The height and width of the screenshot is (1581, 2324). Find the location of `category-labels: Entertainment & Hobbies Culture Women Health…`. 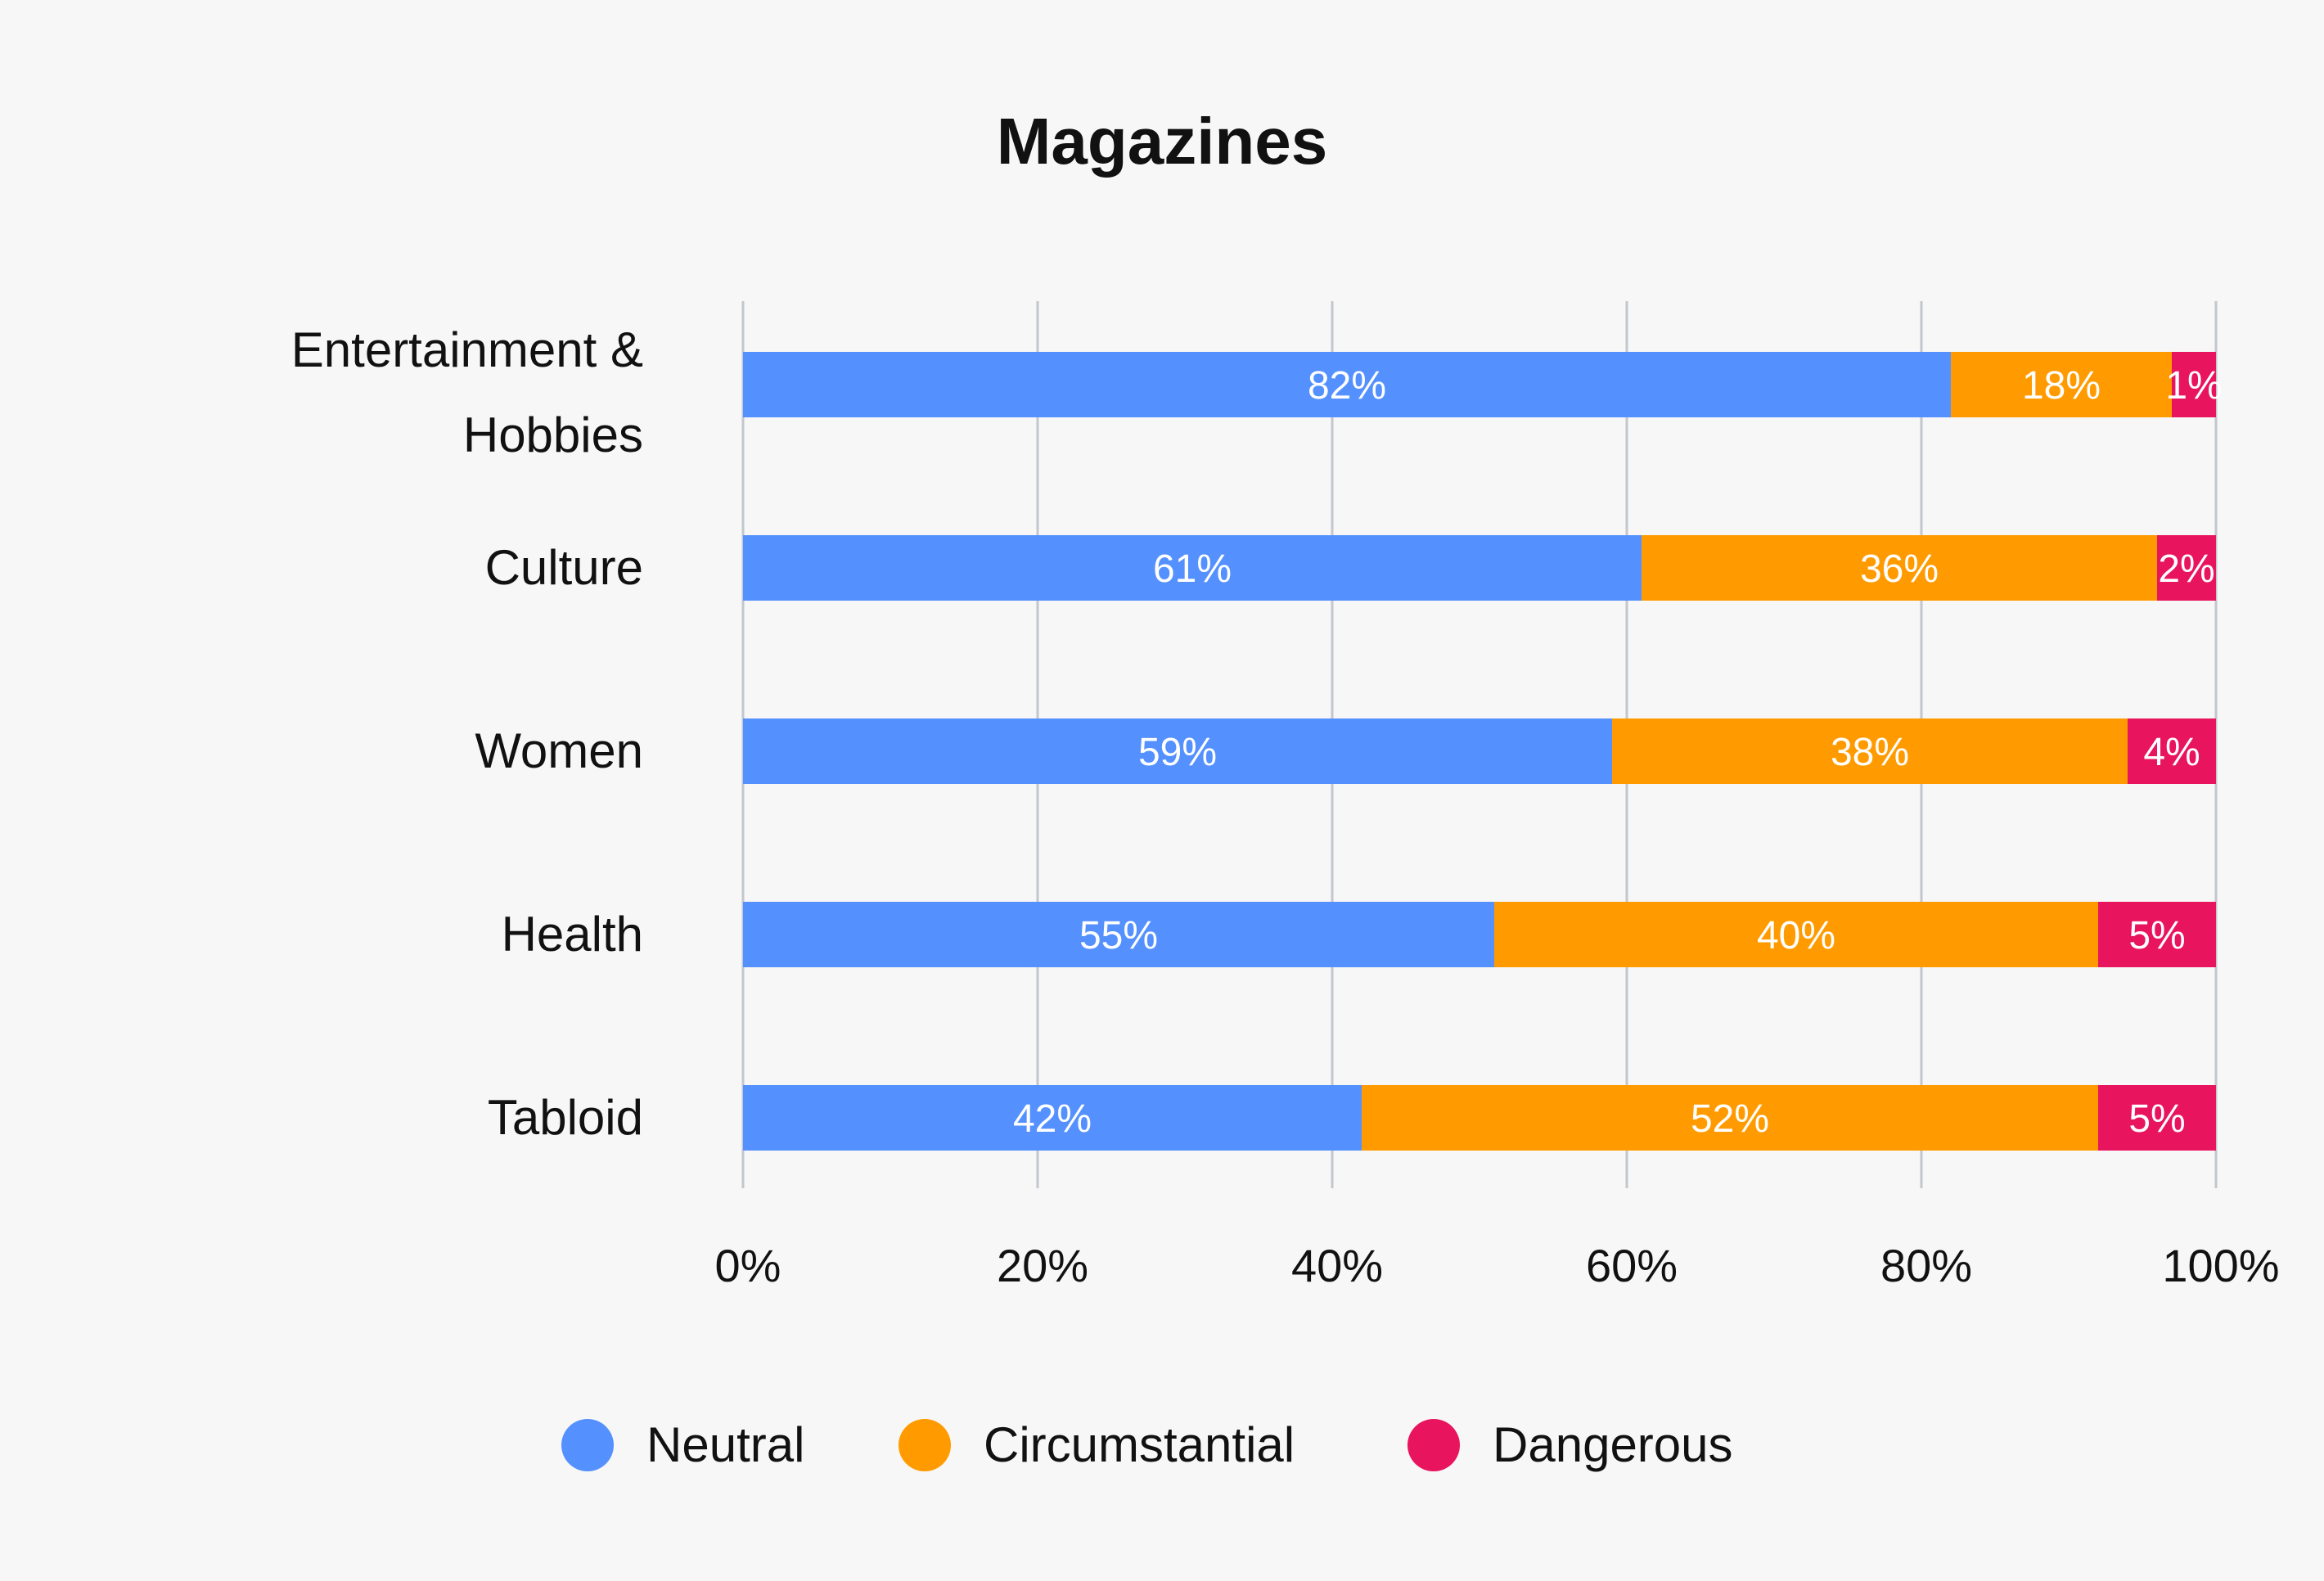

category-labels: Entertainment & Hobbies Culture Women Health… is located at coordinates (467, 733).